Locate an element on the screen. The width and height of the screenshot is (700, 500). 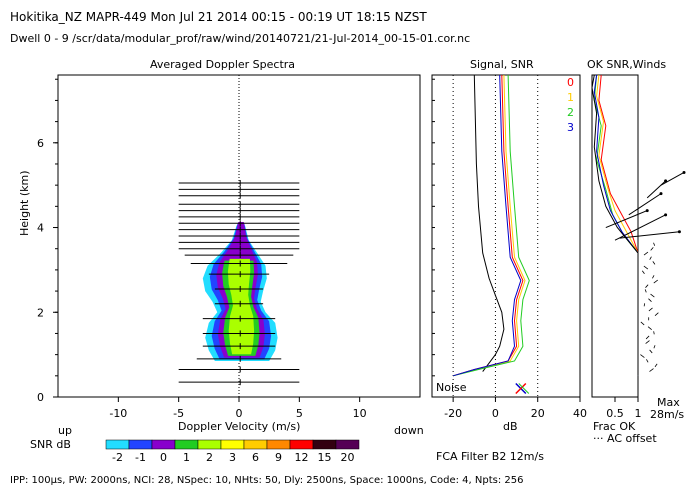
velocity-axis-label: Doppler Velocity (m/s) is located at coordinates (239, 426).